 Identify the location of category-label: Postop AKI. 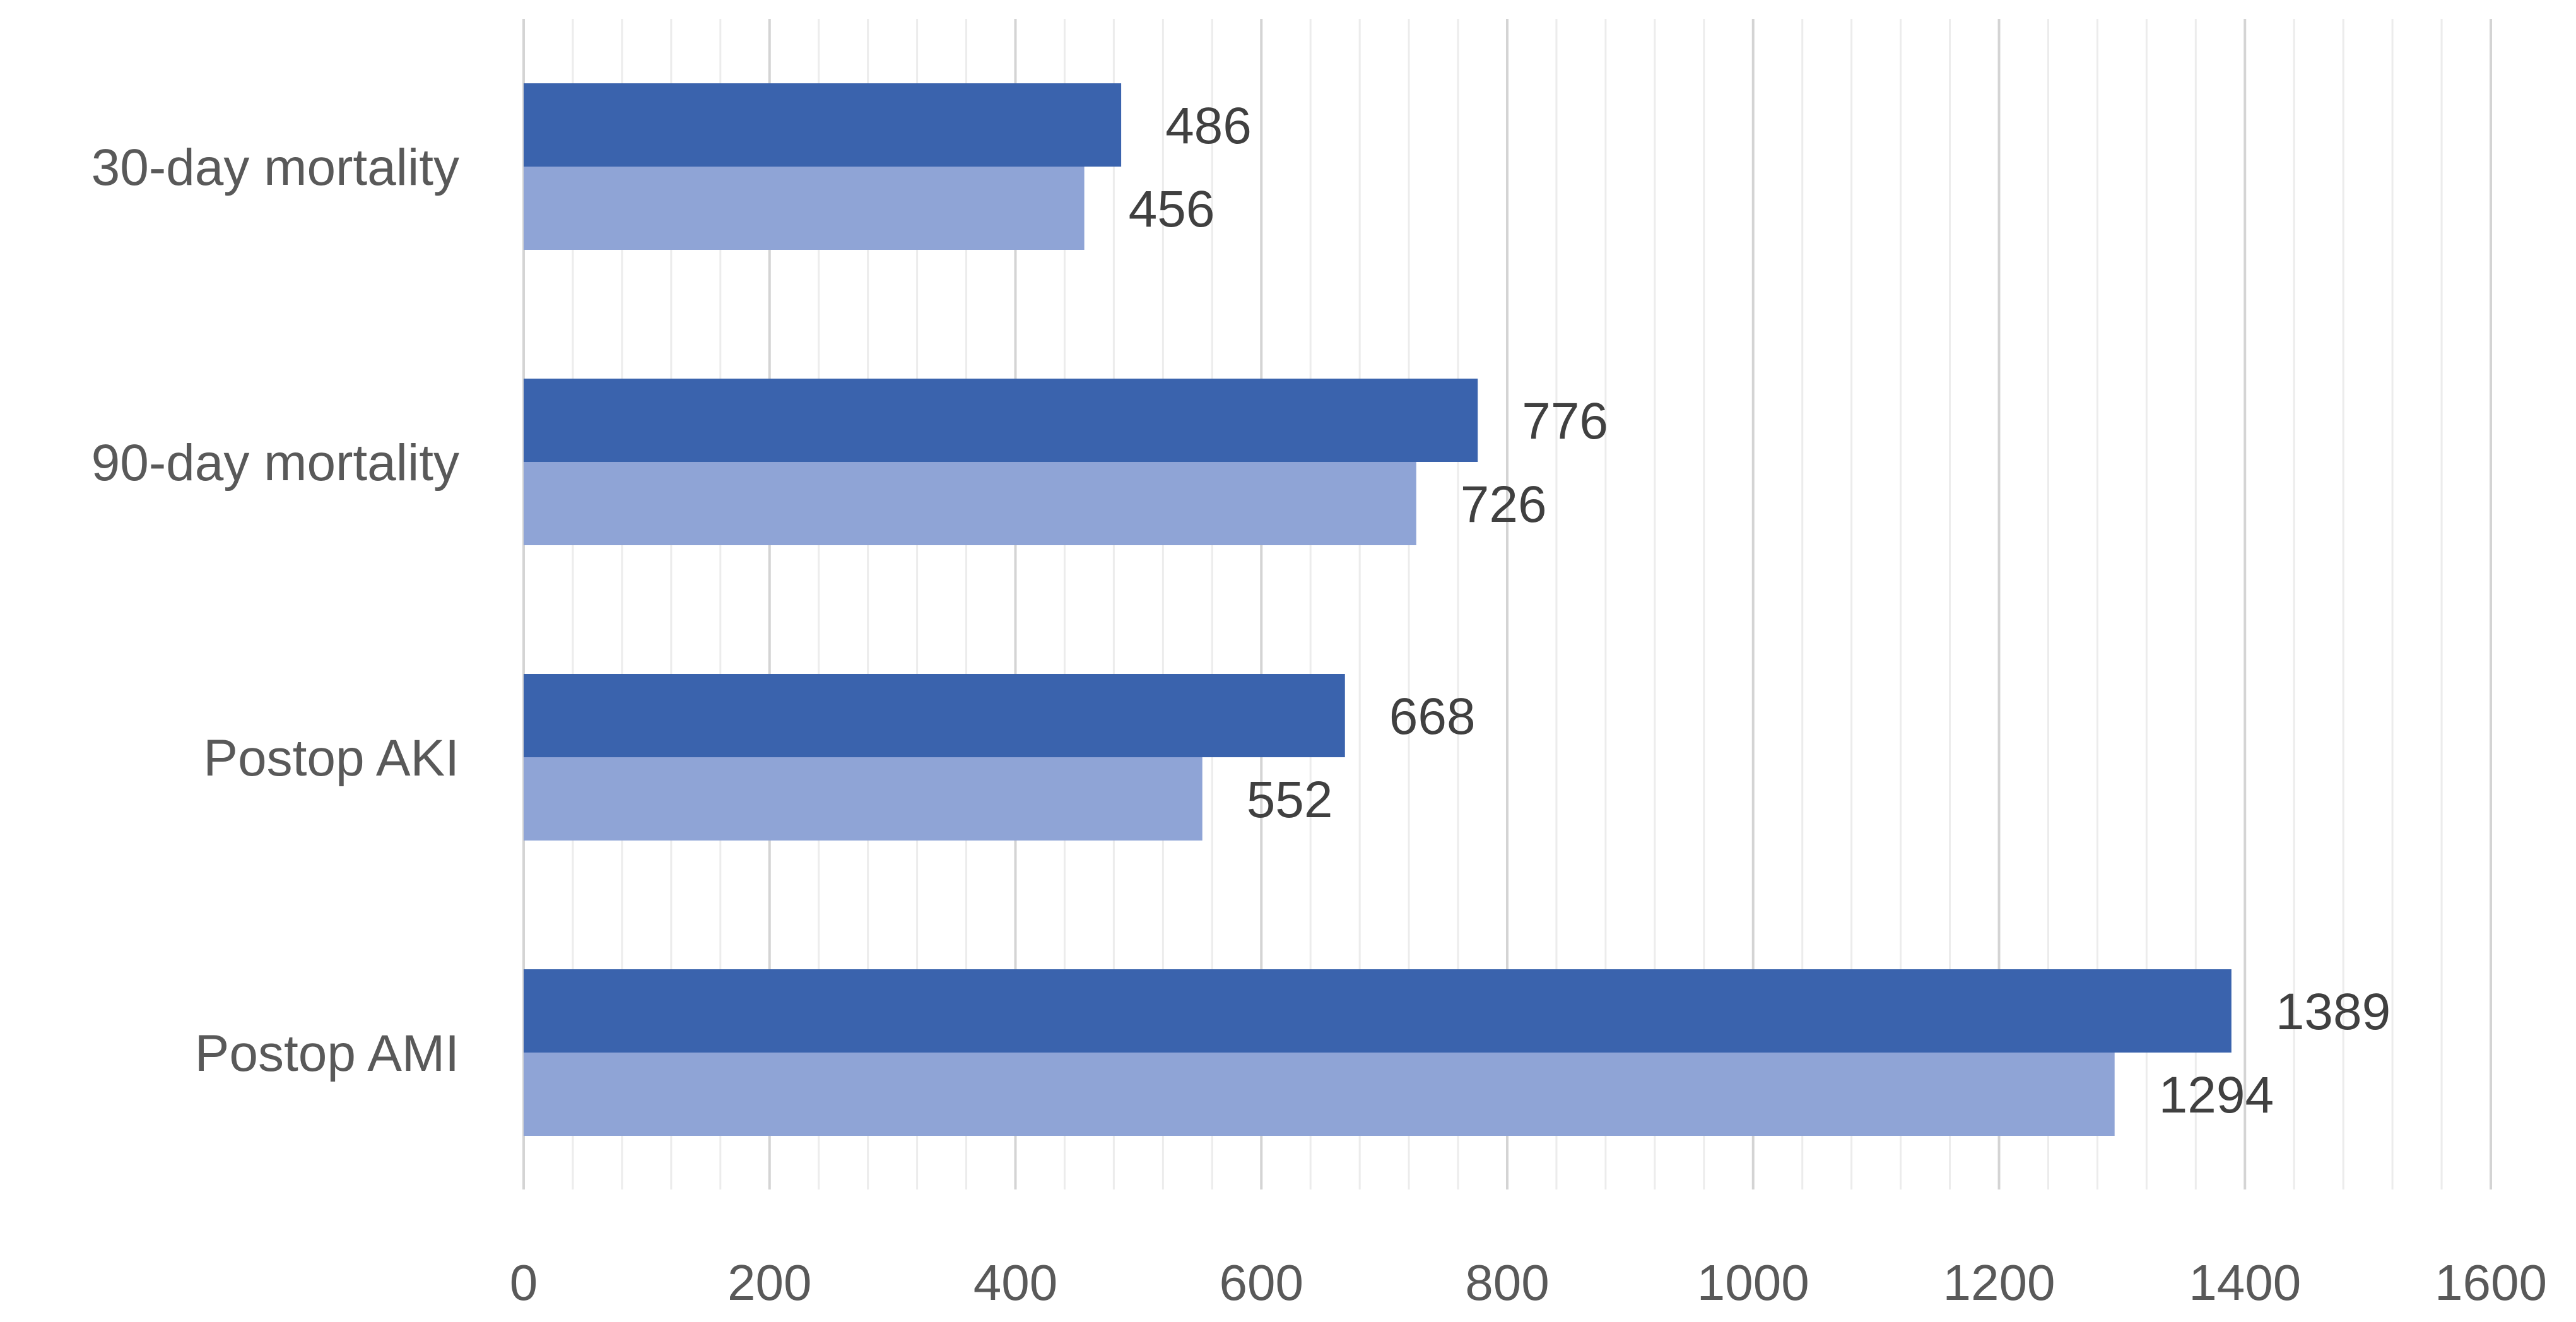
(331, 758).